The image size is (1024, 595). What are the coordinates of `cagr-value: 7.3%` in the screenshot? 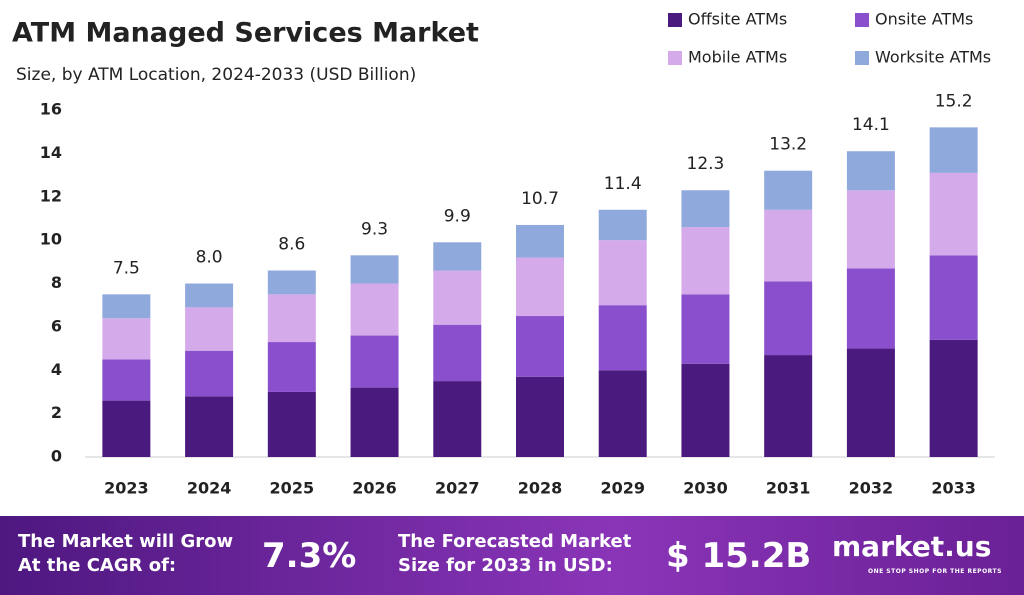 It's located at (309, 556).